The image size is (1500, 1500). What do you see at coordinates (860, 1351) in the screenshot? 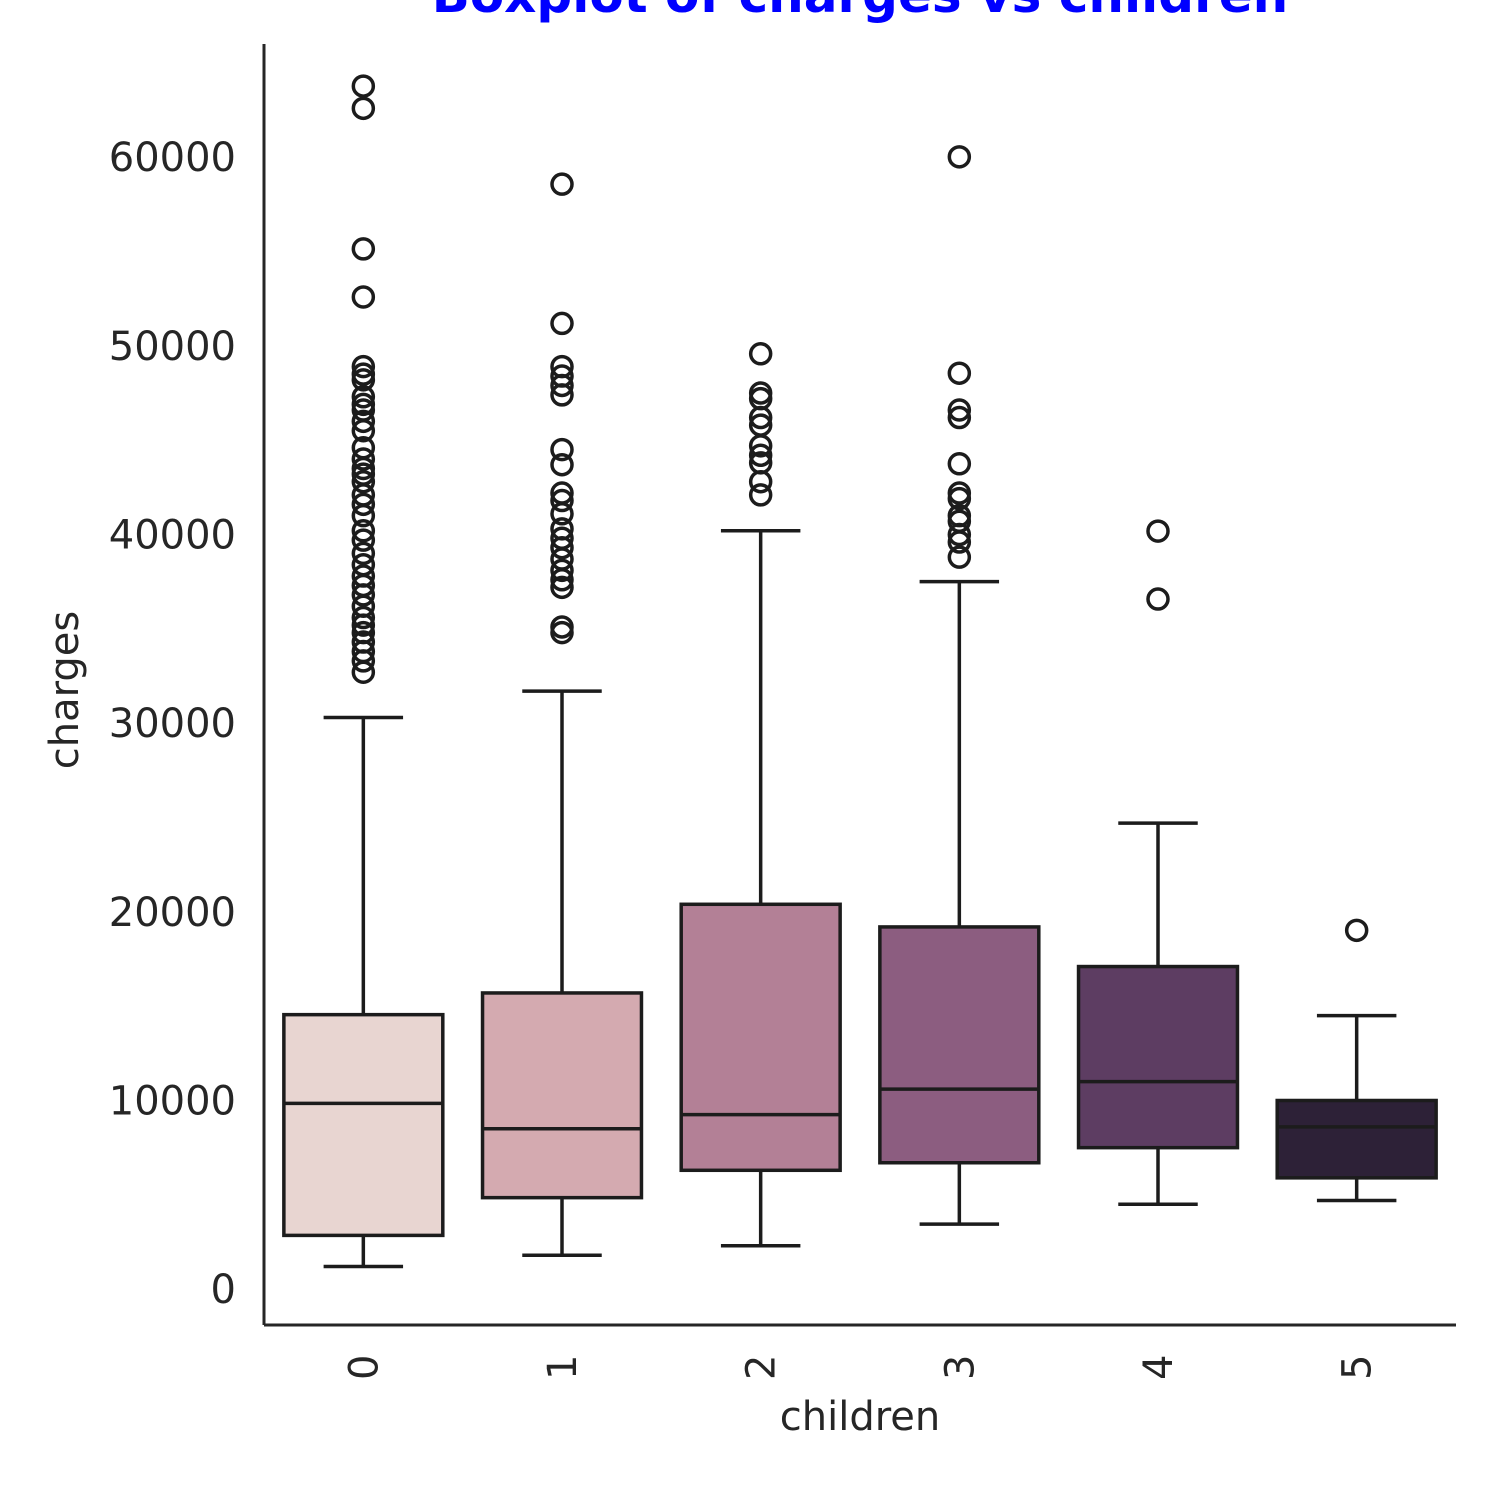
I see `x-axis: 0 1 2 3 4 5` at bounding box center [860, 1351].